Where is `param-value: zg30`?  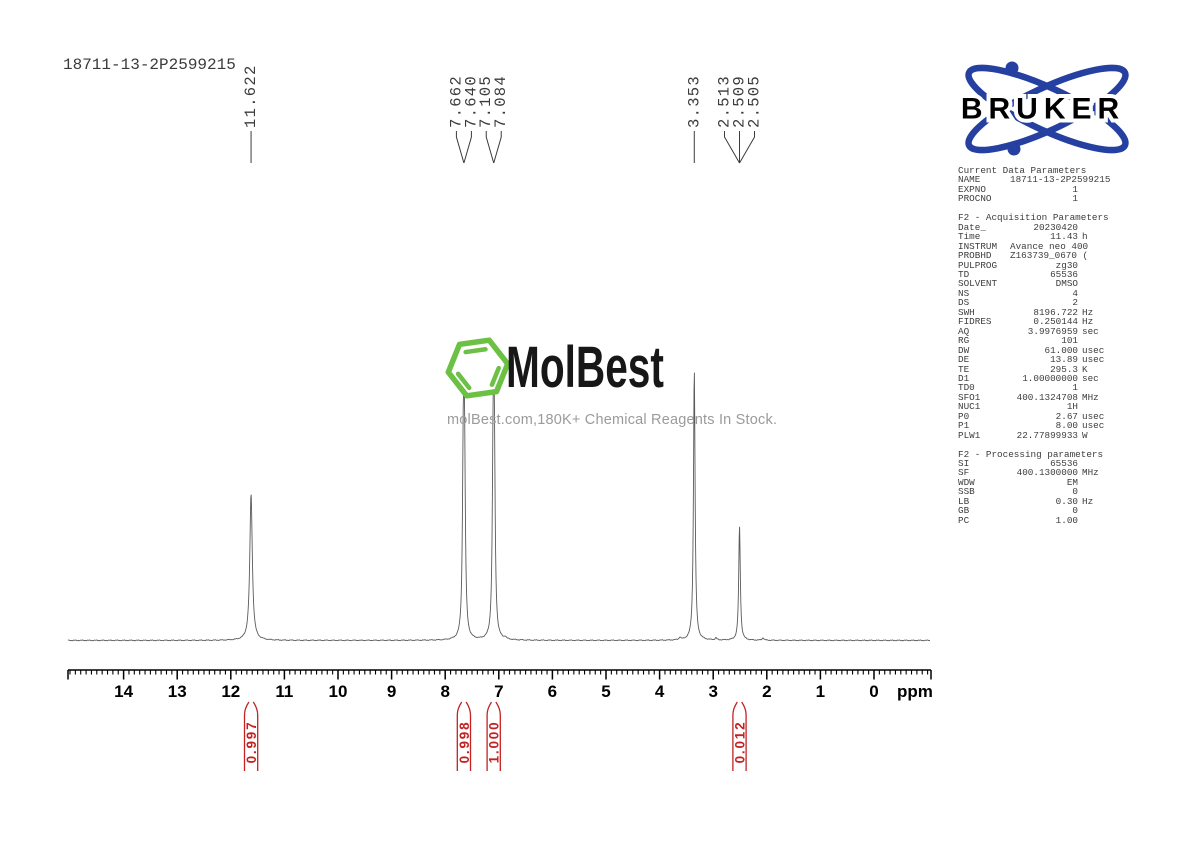 param-value: zg30 is located at coordinates (1066, 265).